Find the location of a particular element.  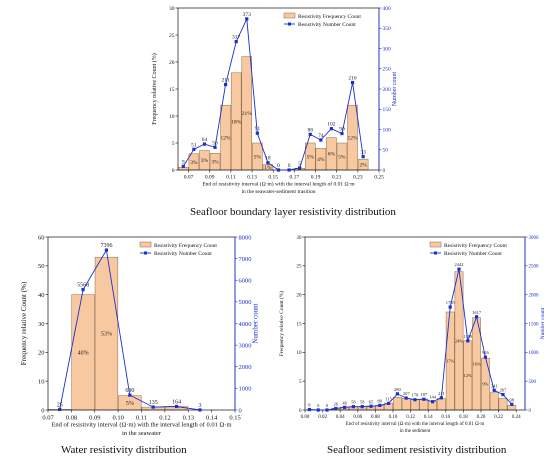

x-tick-label: 0.22 is located at coordinates (498, 417).